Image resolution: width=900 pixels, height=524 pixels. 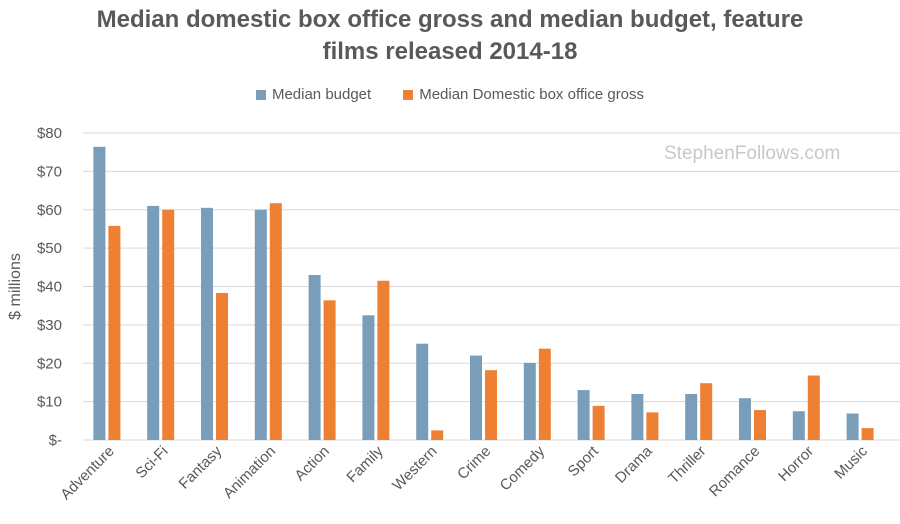 What do you see at coordinates (584, 461) in the screenshot?
I see `x-tick-label: Sport` at bounding box center [584, 461].